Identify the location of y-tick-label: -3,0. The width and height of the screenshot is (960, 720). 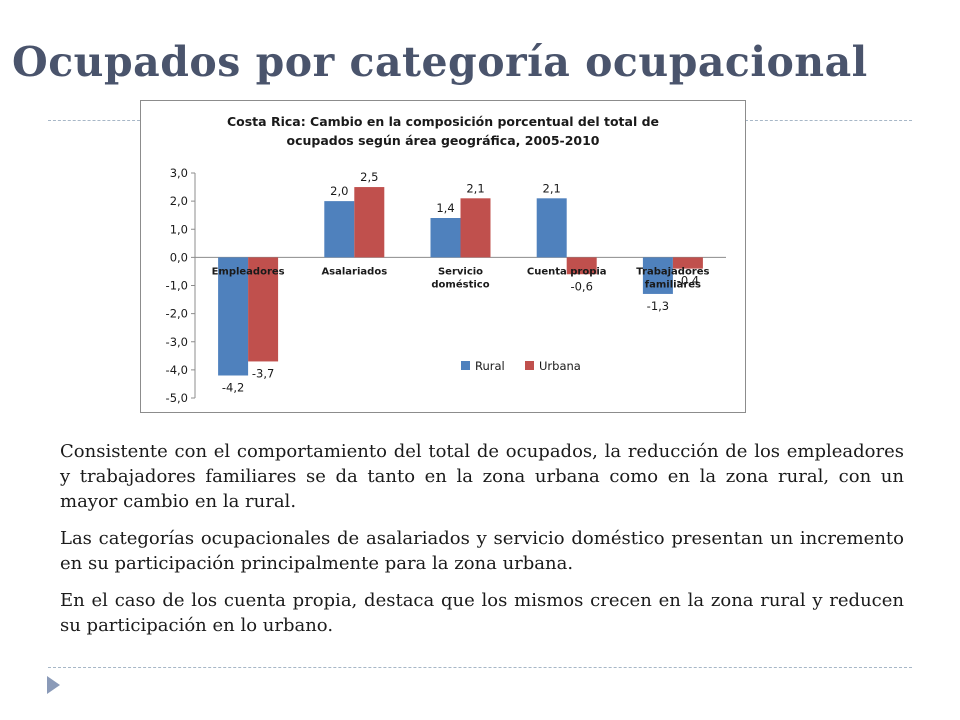
(177, 342).